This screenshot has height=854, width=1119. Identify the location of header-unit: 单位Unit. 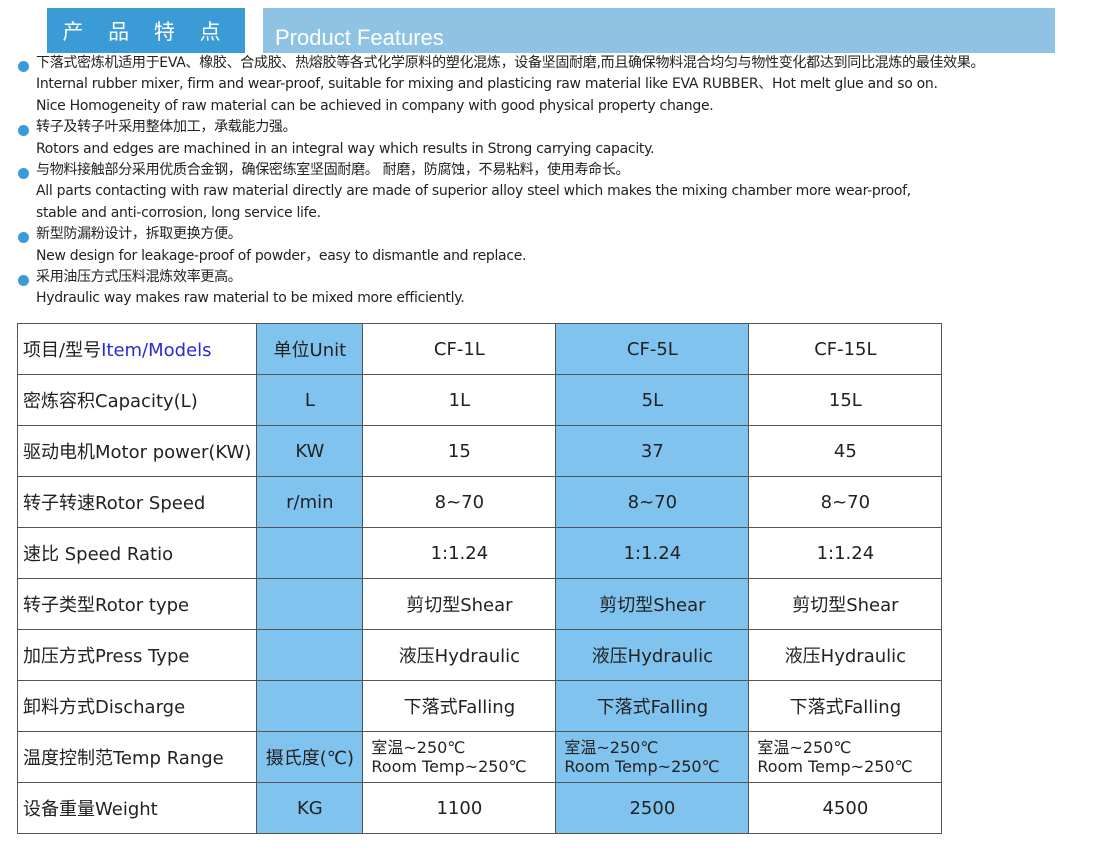
(310, 349).